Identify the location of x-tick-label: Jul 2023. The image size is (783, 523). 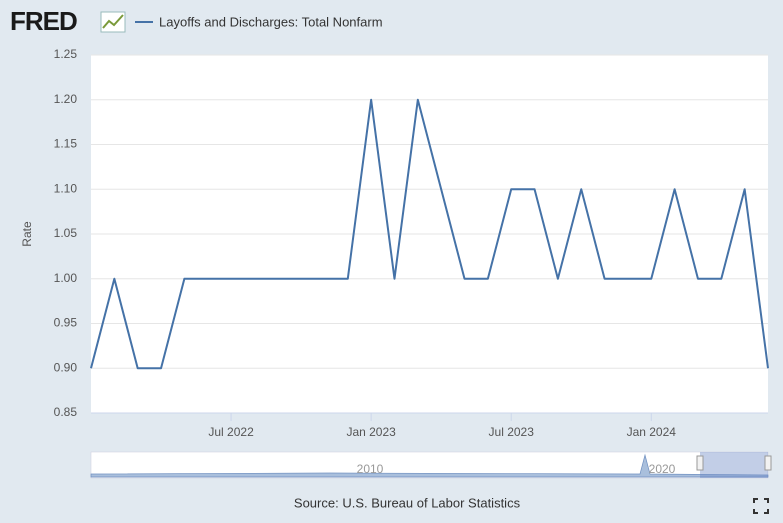
(512, 432).